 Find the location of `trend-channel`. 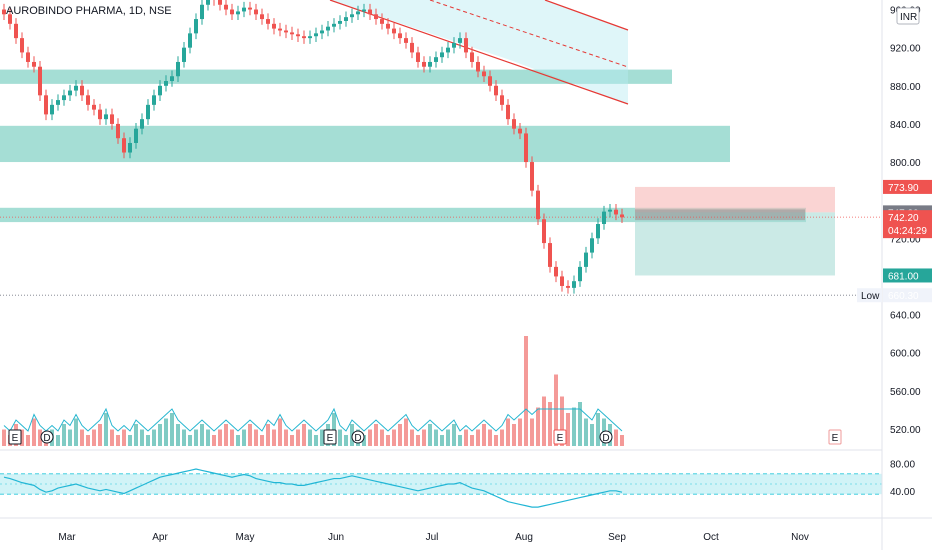

trend-channel is located at coordinates (479, 52).